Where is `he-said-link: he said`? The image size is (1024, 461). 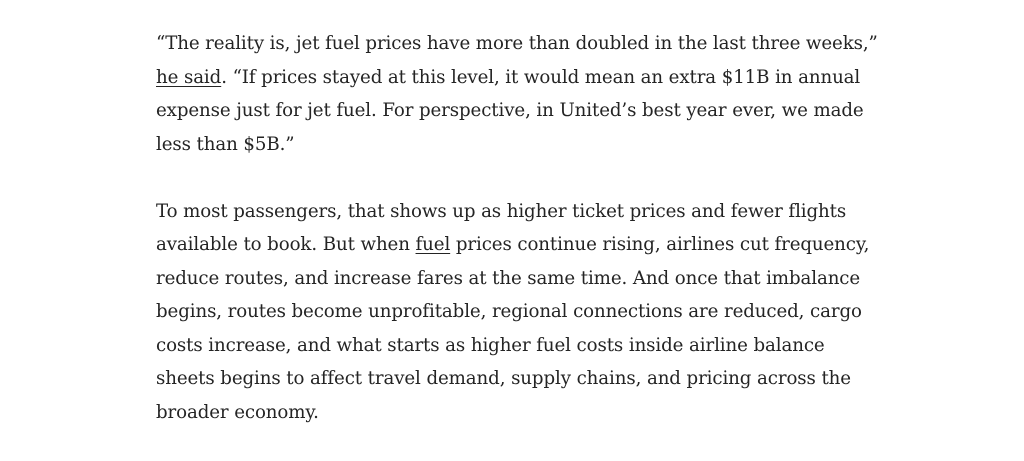
he-said-link: he said is located at coordinates (189, 77).